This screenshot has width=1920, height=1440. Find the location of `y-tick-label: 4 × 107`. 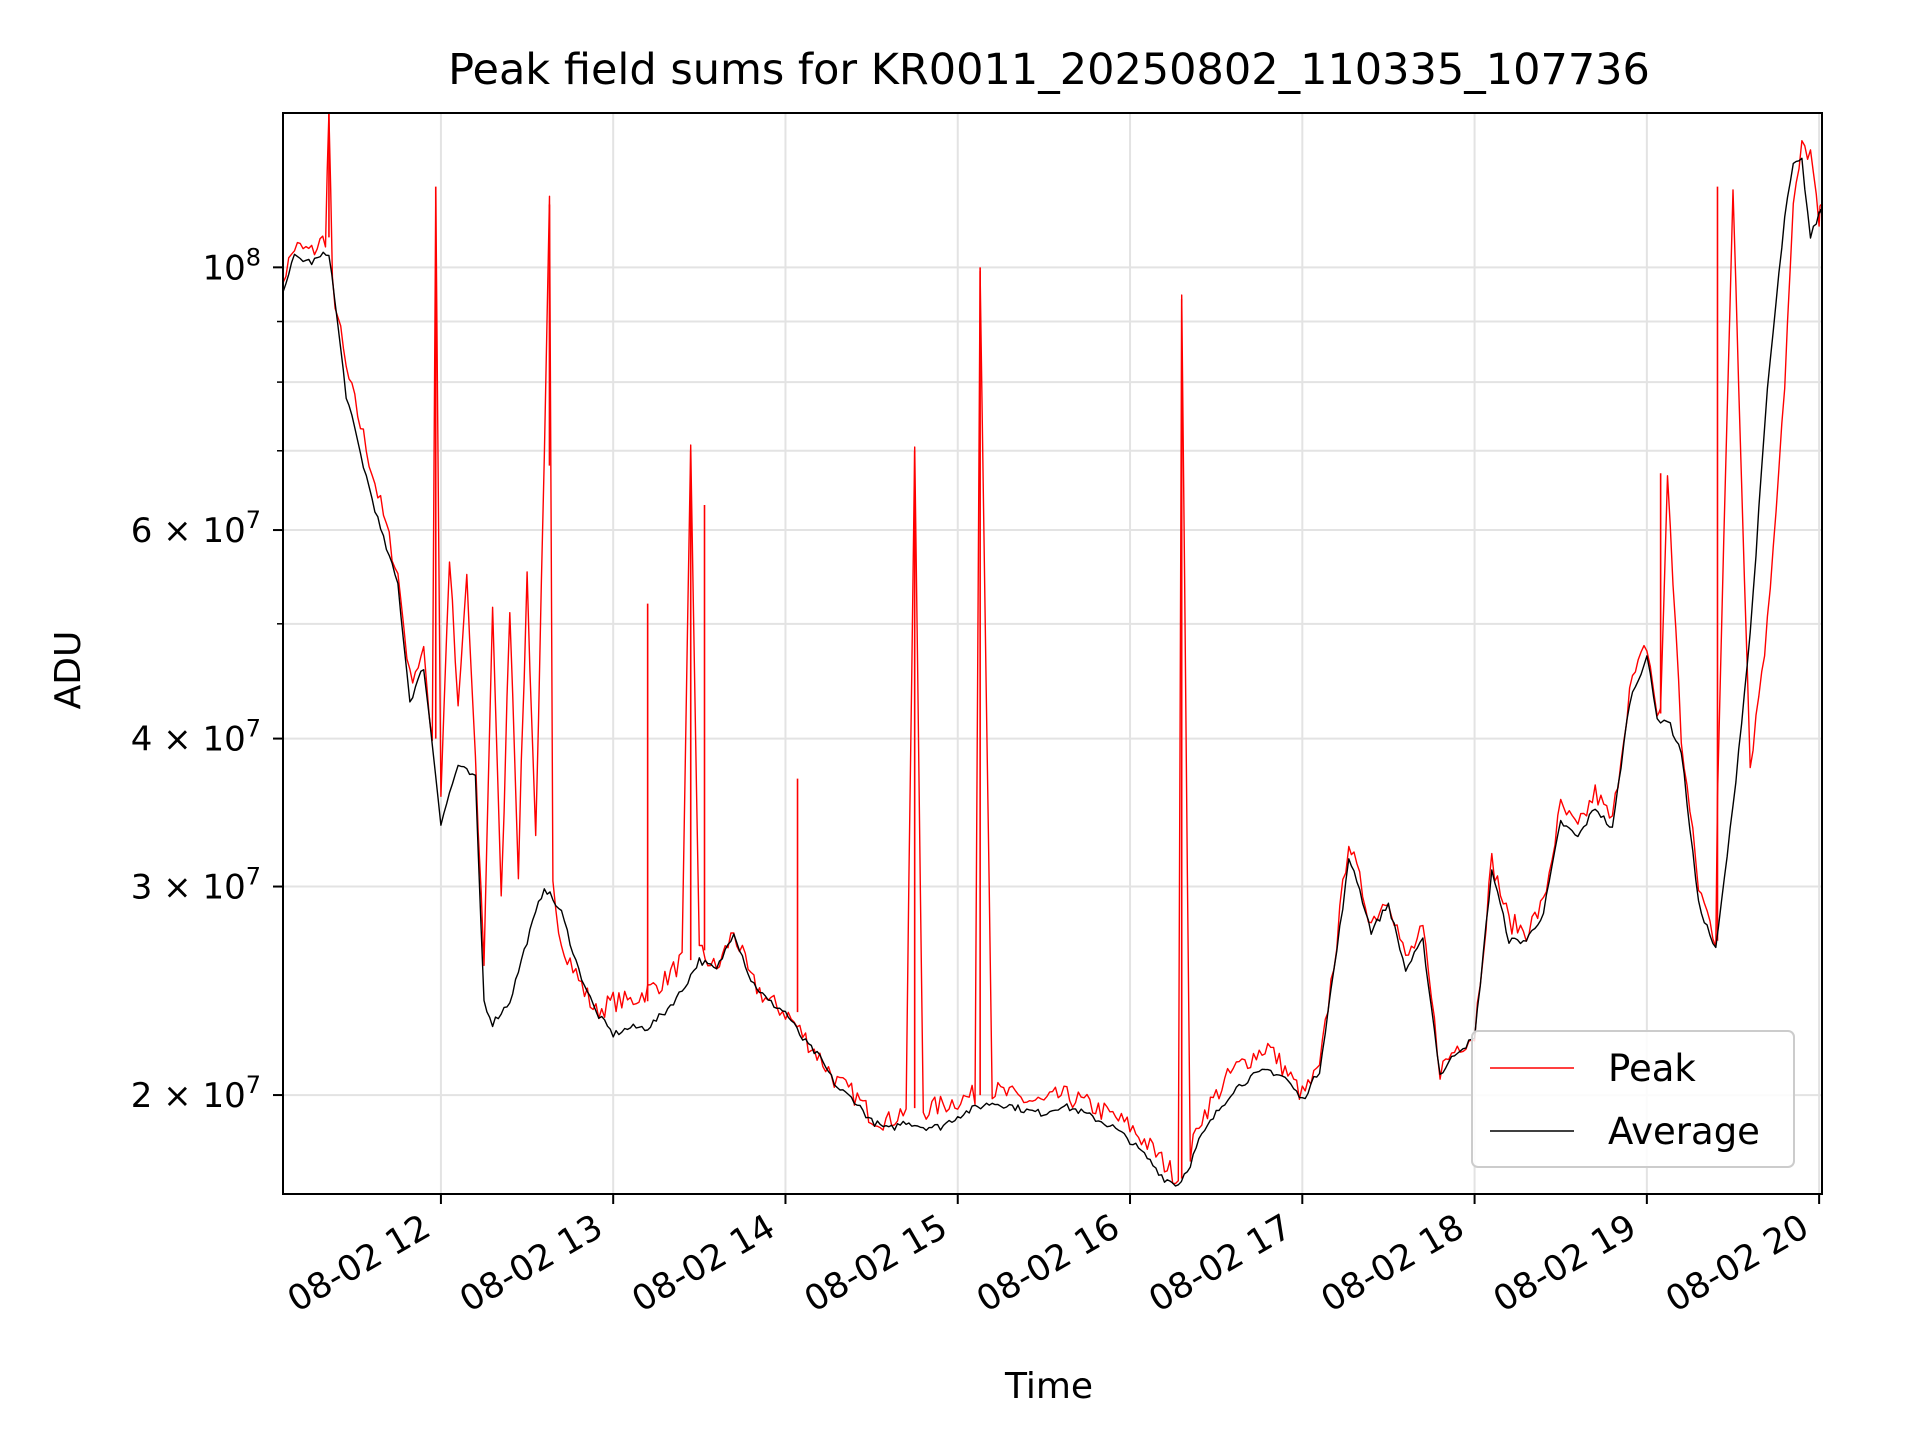

y-tick-label: 4 × 107 is located at coordinates (196, 737).